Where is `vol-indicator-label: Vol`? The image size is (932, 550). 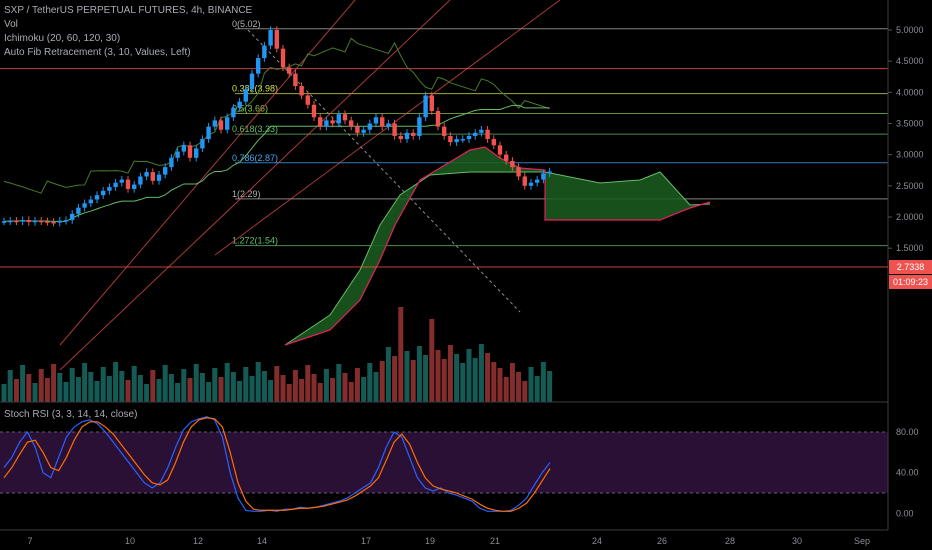
vol-indicator-label: Vol is located at coordinates (11, 24).